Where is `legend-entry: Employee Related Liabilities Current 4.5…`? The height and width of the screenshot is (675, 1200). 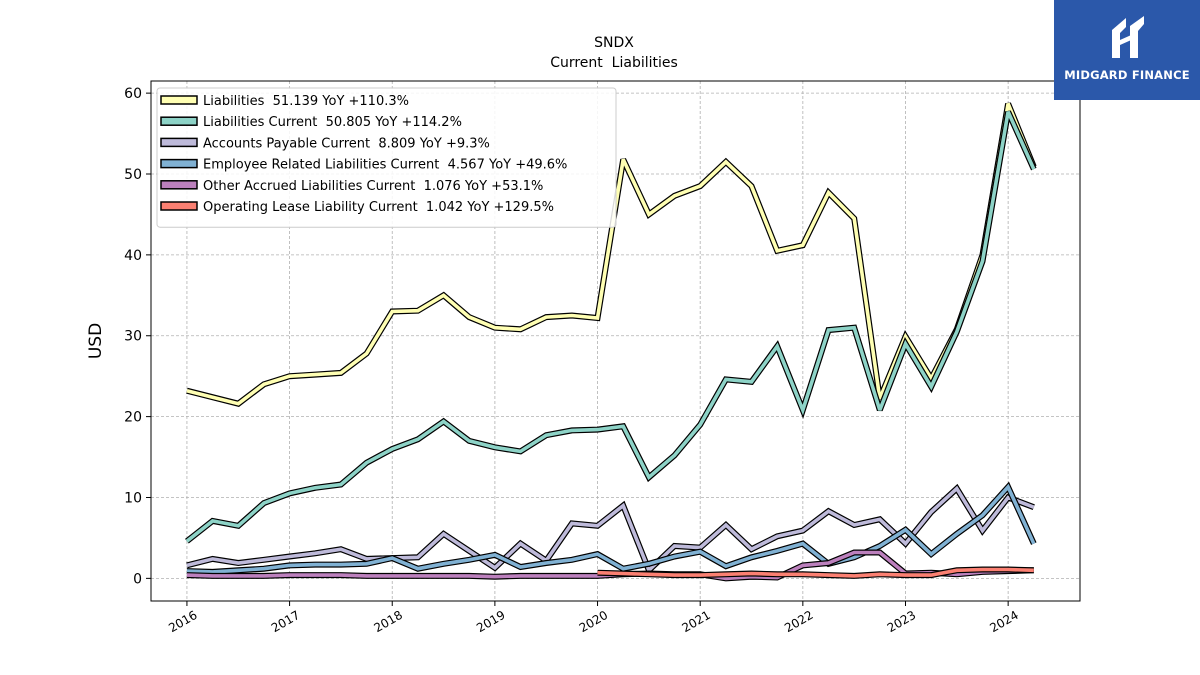 legend-entry: Employee Related Liabilities Current 4.5… is located at coordinates (385, 165).